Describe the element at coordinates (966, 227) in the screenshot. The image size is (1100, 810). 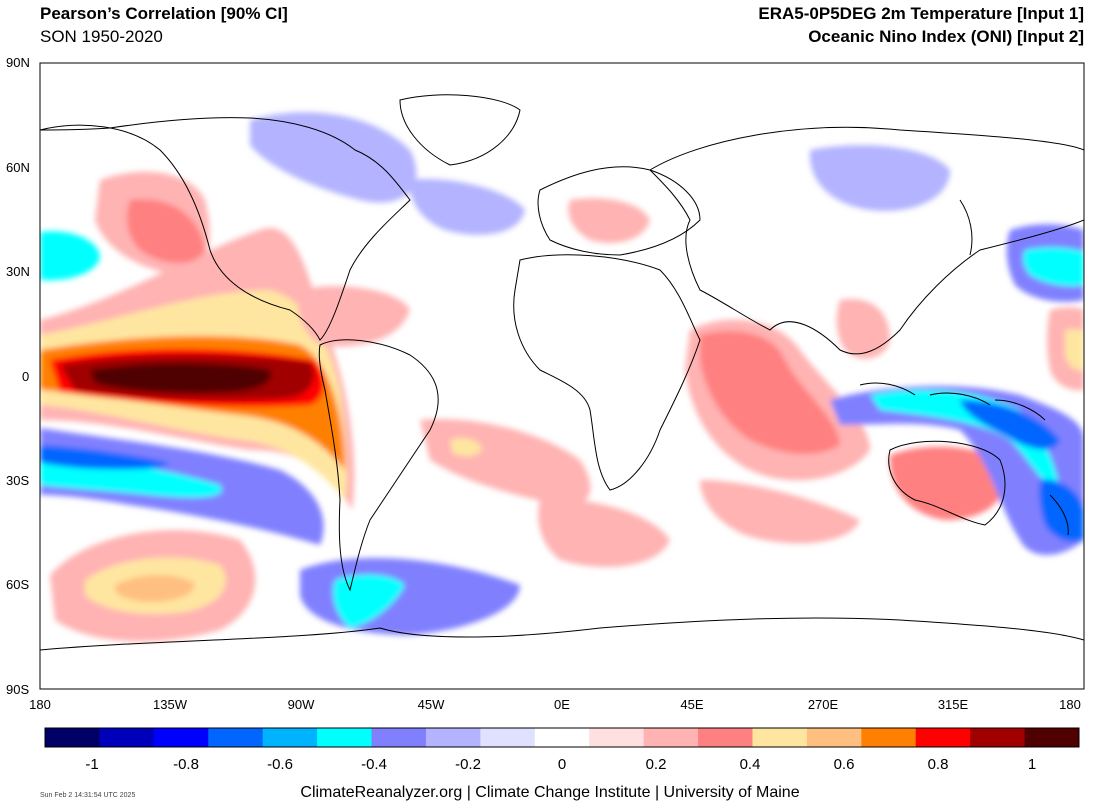
I see `japan-outline` at that location.